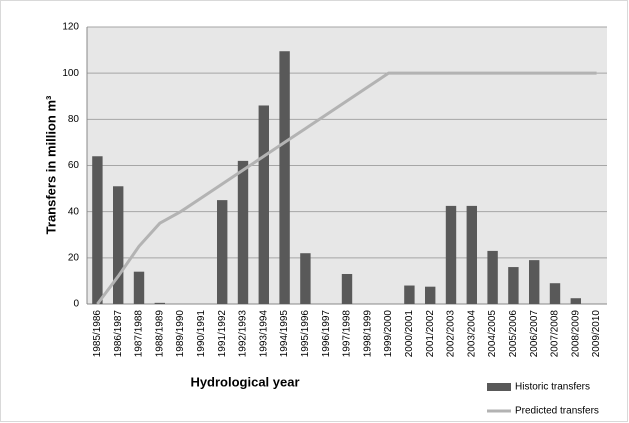 Image resolution: width=629 pixels, height=423 pixels. I want to click on x-axis-title: Hydrological year, so click(244, 381).